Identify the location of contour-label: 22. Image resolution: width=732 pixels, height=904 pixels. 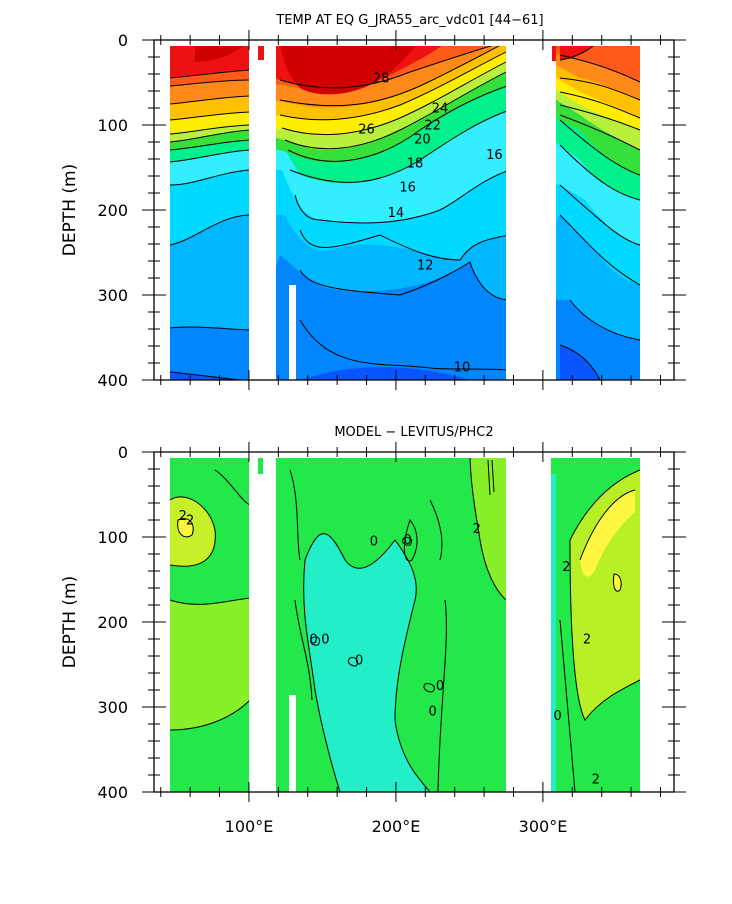
(432, 125).